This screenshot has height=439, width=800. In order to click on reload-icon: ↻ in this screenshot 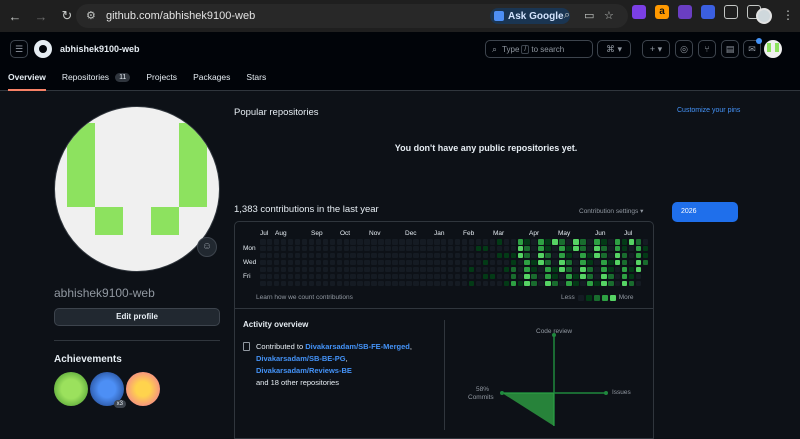, I will do `click(67, 15)`.